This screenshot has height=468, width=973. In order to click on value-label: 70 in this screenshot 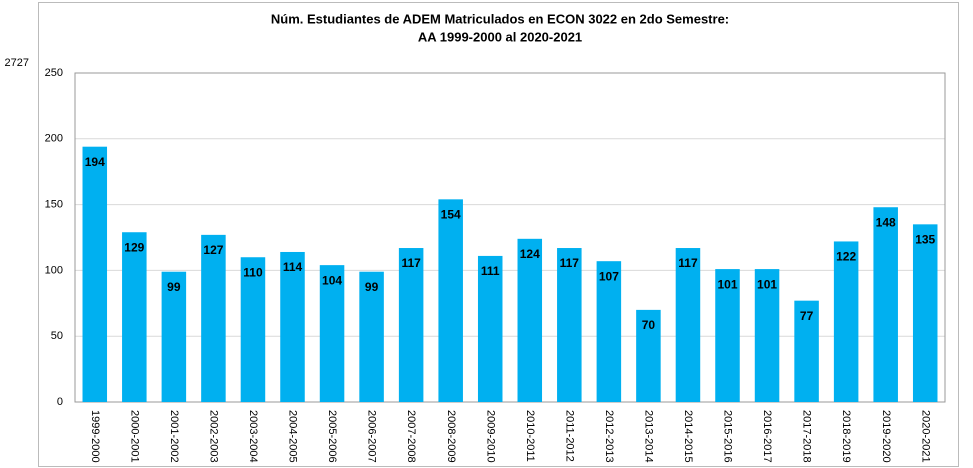, I will do `click(649, 325)`.